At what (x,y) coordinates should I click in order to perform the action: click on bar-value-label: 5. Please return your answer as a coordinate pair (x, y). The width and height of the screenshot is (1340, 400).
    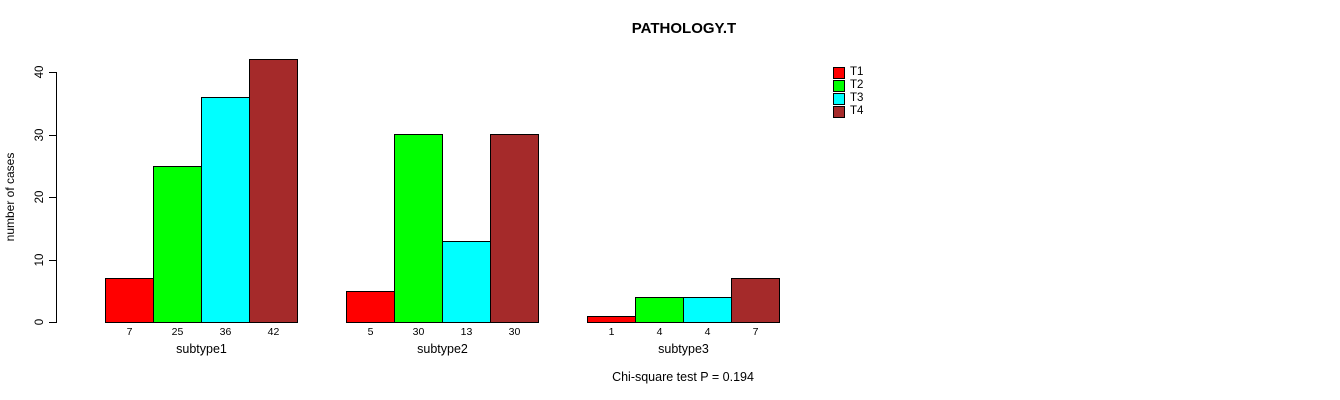
    Looking at the image, I should click on (370, 332).